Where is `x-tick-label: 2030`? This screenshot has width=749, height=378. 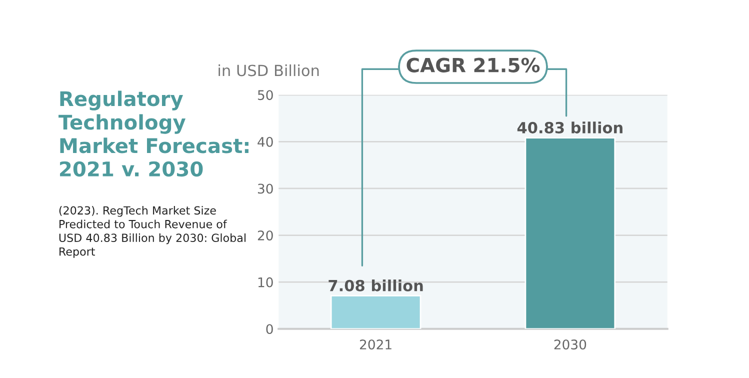
x-tick-label: 2030 is located at coordinates (570, 345).